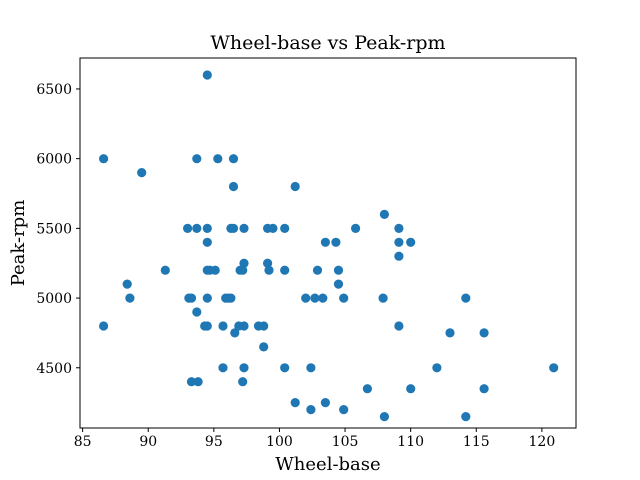 The height and width of the screenshot is (480, 640). I want to click on x-tick-label: 100, so click(279, 442).